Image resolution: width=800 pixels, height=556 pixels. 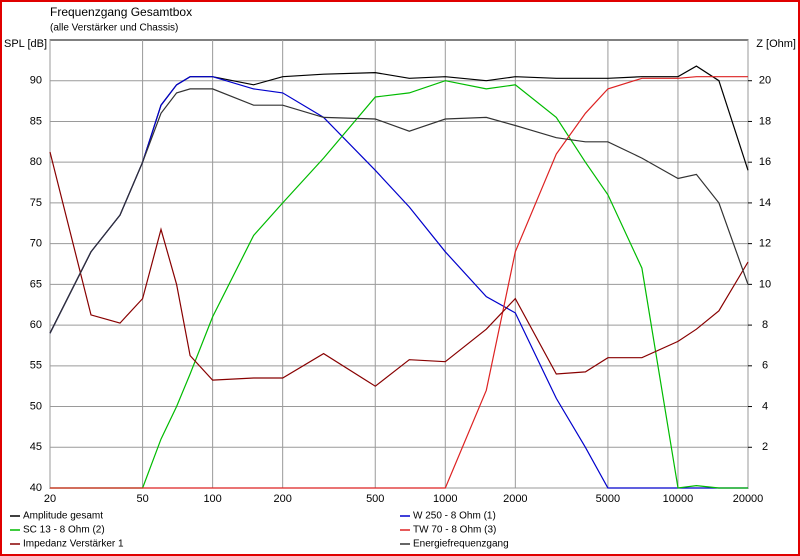 I want to click on y-tick-label: 55, so click(x=36, y=366).